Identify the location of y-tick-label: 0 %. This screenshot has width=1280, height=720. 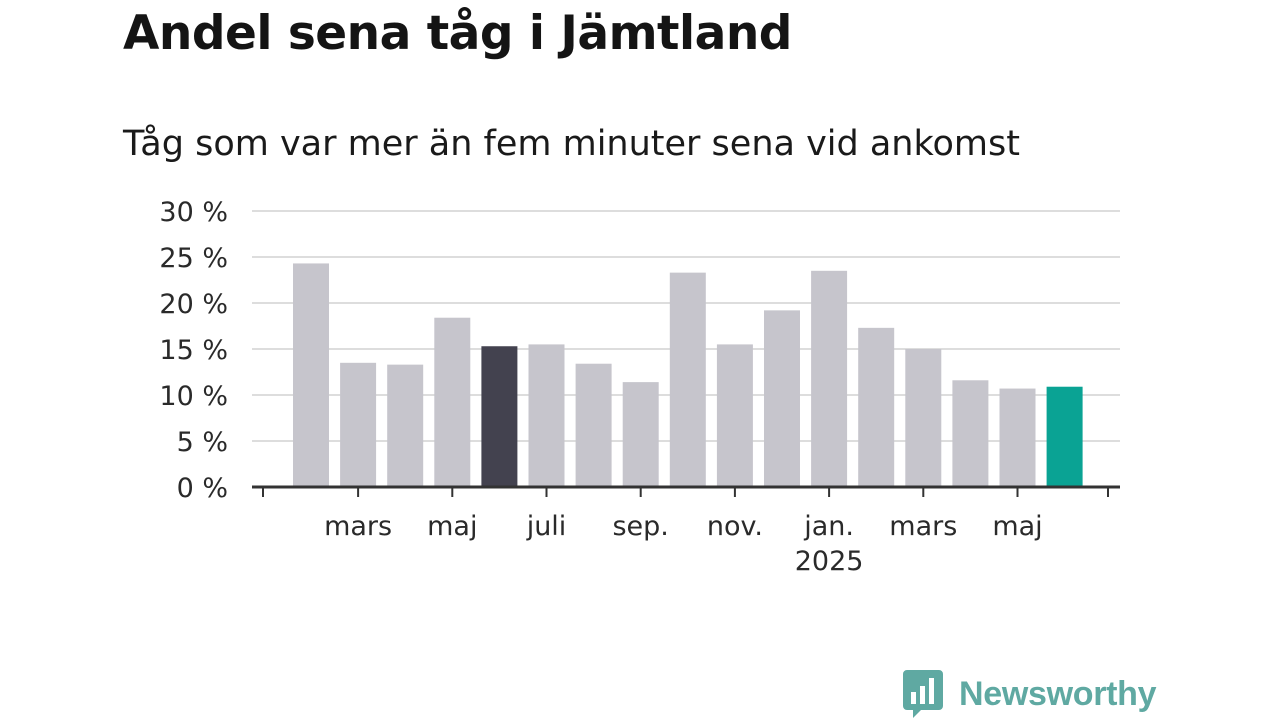
(202, 488).